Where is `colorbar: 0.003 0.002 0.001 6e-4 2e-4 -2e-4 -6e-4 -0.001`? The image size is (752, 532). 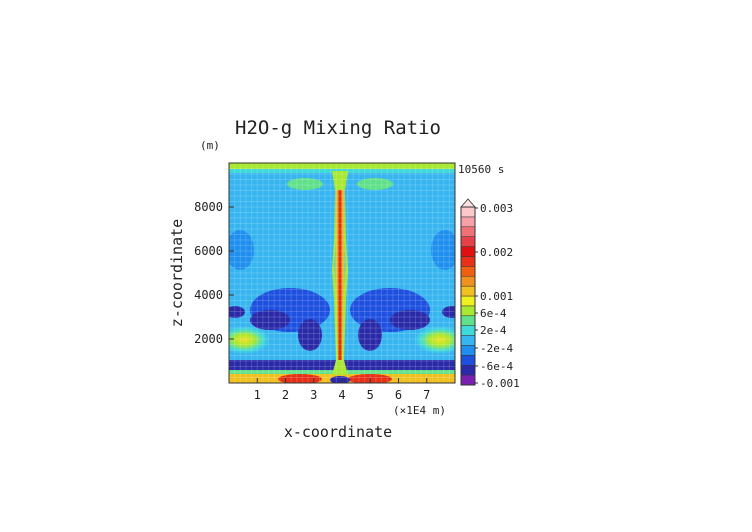
colorbar: 0.003 0.002 0.001 6e-4 2e-4 -2e-4 -6e-4 -0.001 is located at coordinates (490, 294).